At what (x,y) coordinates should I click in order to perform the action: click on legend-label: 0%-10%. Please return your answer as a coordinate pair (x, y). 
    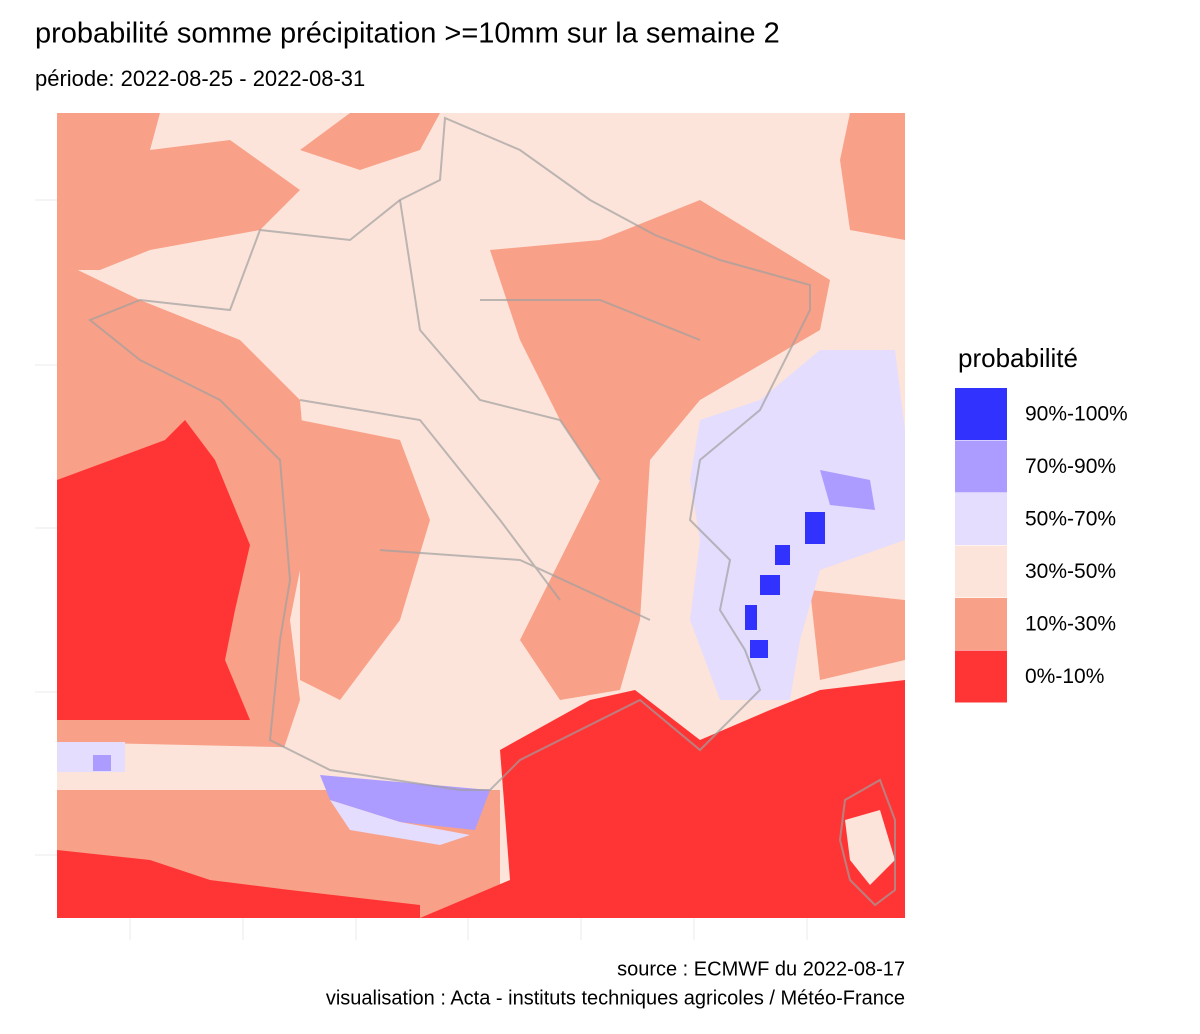
    Looking at the image, I should click on (1064, 676).